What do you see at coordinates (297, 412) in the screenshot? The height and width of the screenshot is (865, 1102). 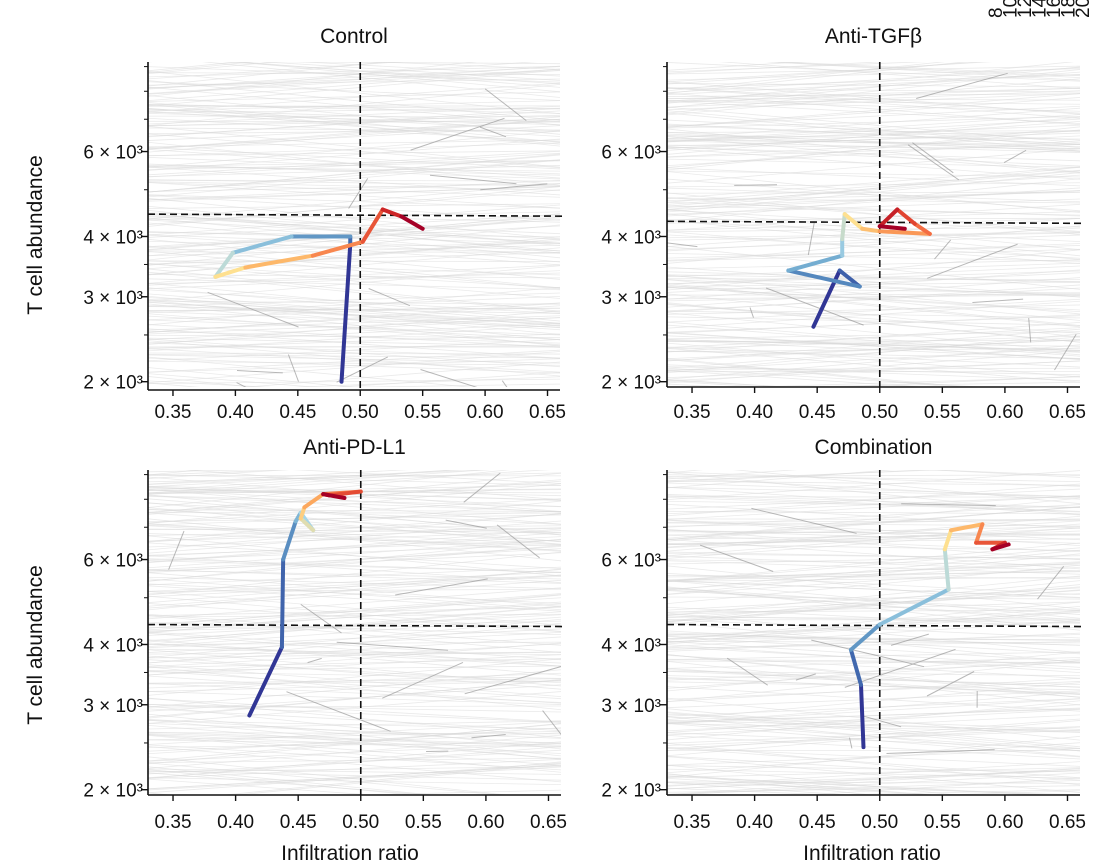 I see `x-tick-label: 0.45` at bounding box center [297, 412].